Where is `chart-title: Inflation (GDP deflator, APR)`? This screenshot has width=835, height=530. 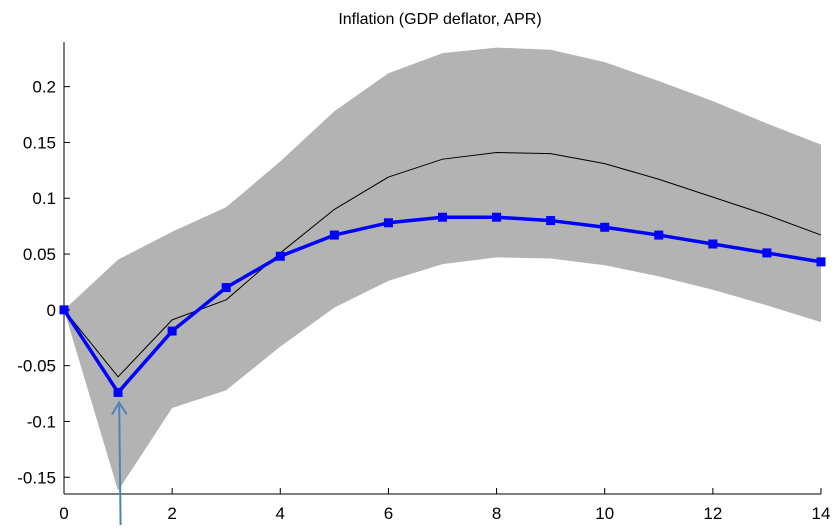
chart-title: Inflation (GDP deflator, APR) is located at coordinates (439, 19).